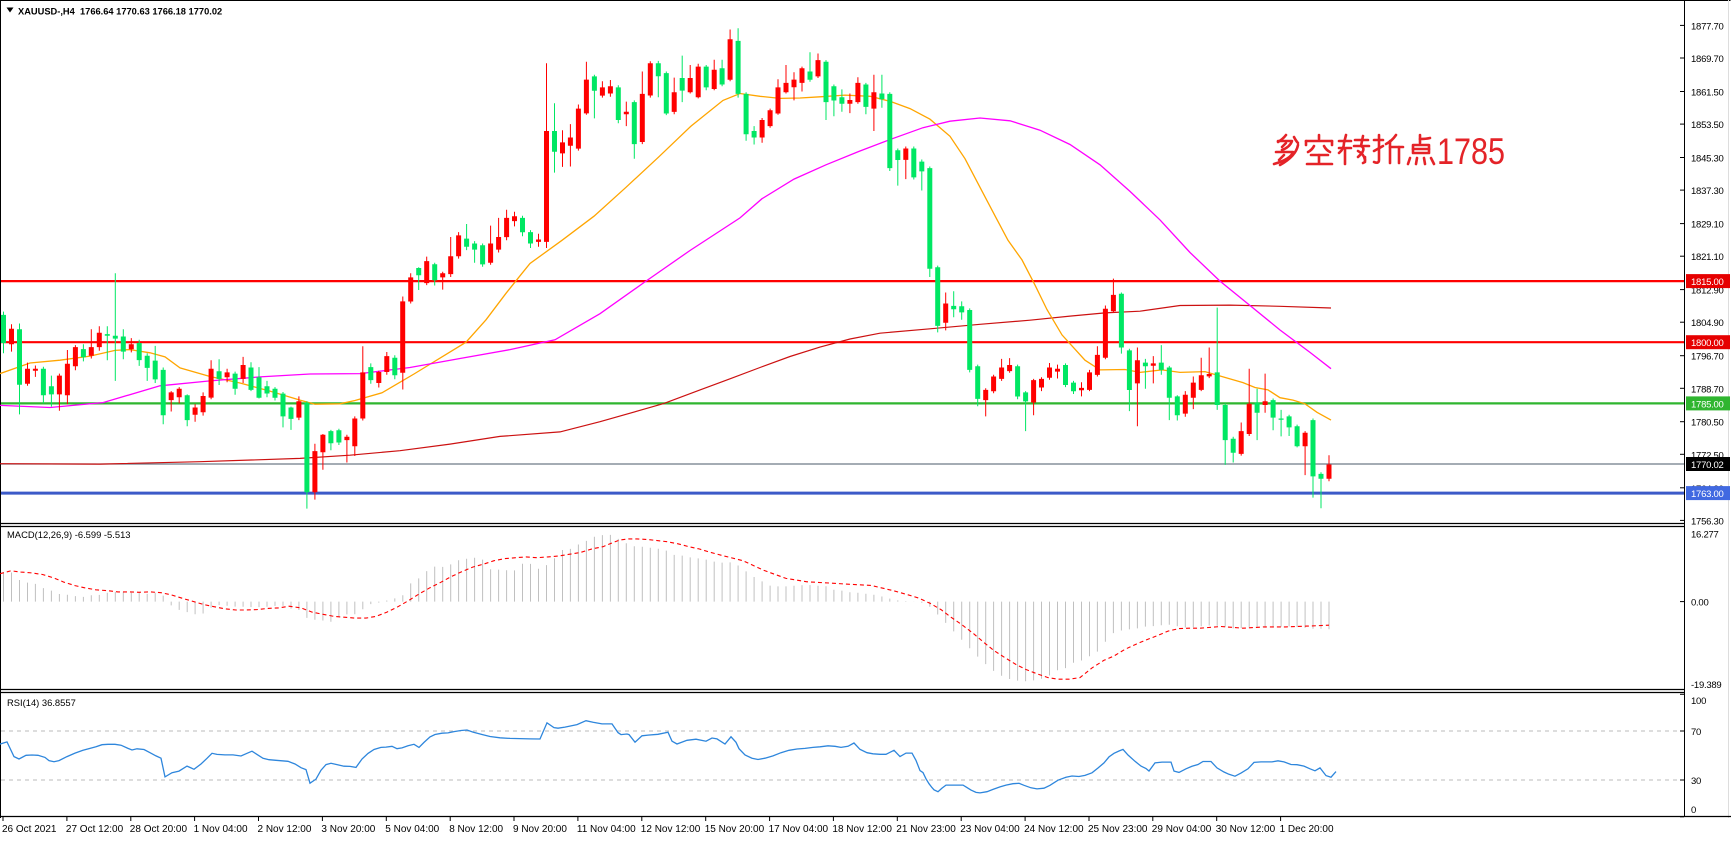  I want to click on svg-text: 1861.50, so click(1707, 93).